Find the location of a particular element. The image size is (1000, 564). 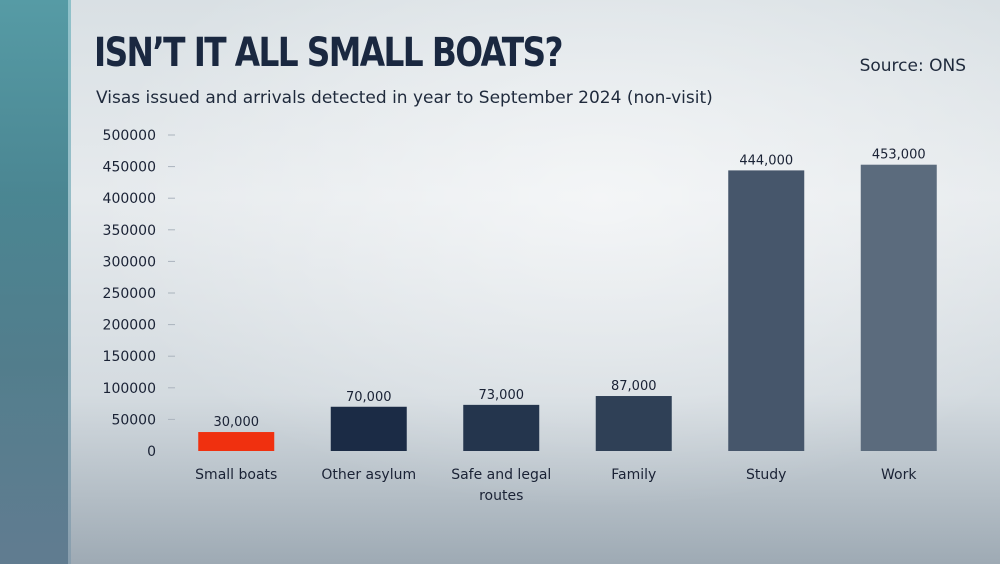

y-tick-label: 450000 is located at coordinates (129, 168).